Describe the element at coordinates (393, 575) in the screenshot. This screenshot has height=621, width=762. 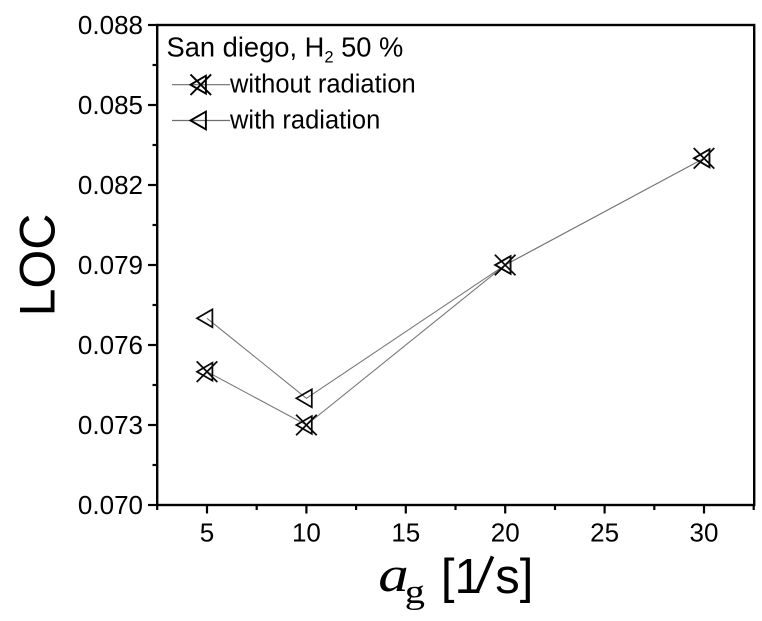
I see `svg-text: a` at that location.